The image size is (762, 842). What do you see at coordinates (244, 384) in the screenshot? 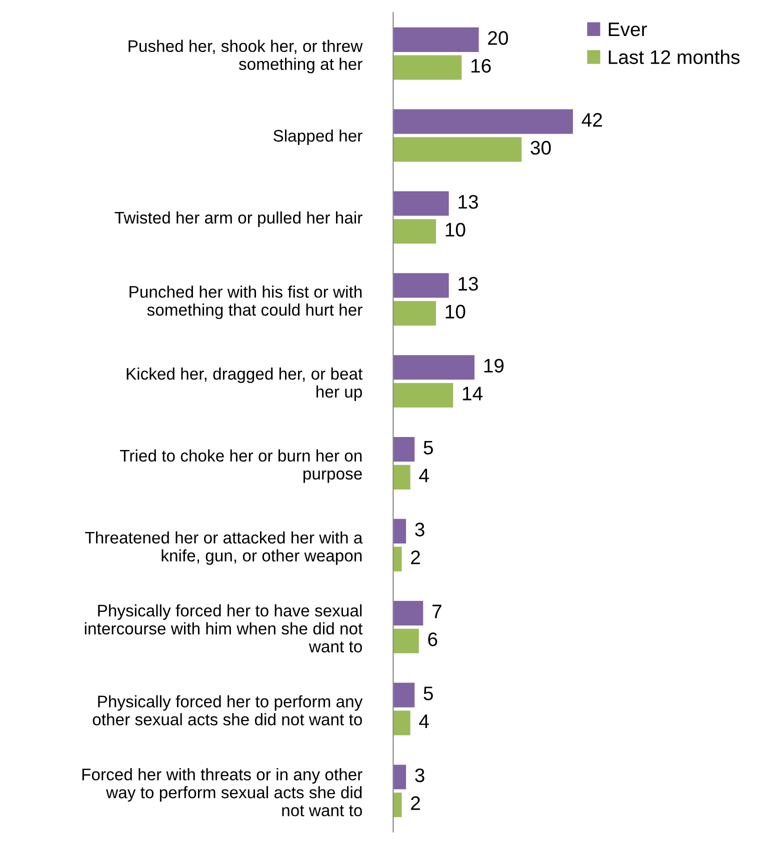
I see `y-tick-label: Kicked her, dragged her, or beat her up` at bounding box center [244, 384].